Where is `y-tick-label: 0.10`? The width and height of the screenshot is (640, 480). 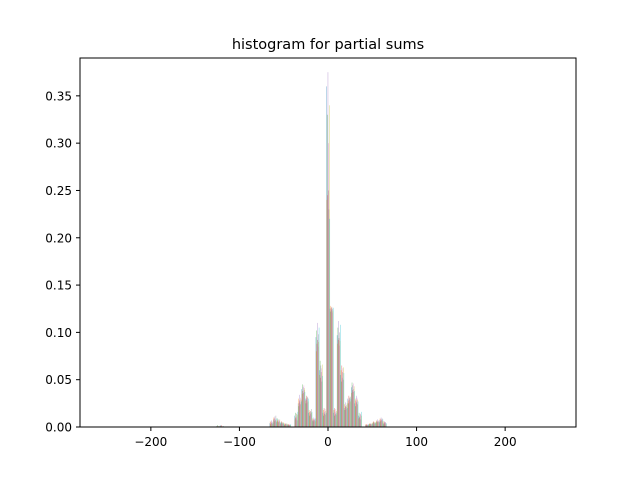 y-tick-label: 0.10 is located at coordinates (58, 333).